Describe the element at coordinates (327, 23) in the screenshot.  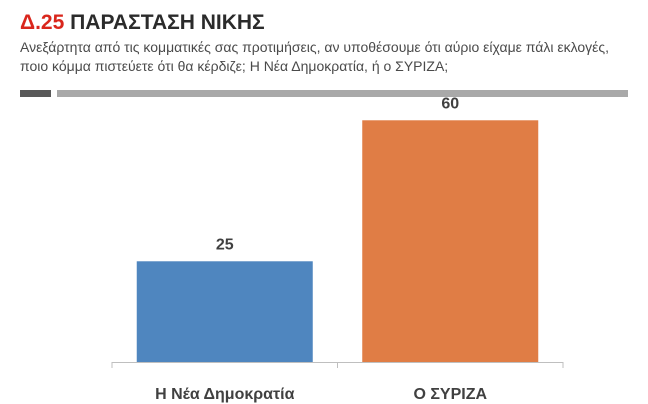
I see `chart-title: Δ.25 ΠΑΡΑΣΤΑΣΗ ΝΙΚΗΣ` at that location.